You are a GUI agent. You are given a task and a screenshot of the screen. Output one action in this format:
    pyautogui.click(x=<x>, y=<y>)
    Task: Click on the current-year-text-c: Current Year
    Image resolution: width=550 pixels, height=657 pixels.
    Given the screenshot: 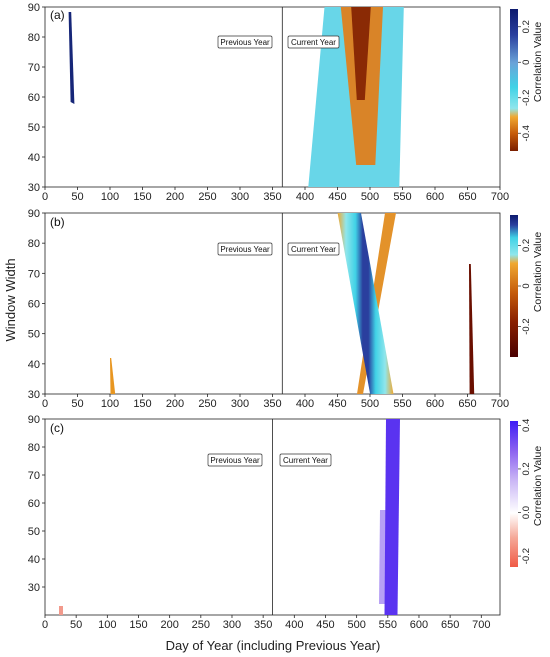 What is the action you would take?
    pyautogui.click(x=305, y=460)
    